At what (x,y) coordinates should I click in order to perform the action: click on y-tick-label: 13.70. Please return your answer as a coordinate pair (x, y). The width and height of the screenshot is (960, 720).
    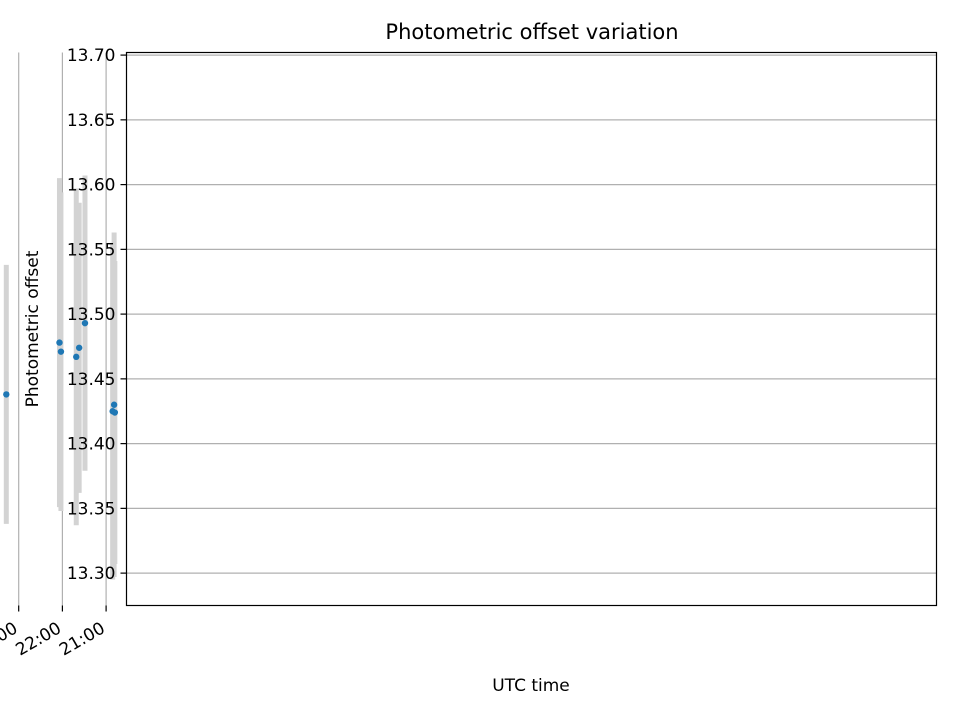
    Looking at the image, I should click on (91, 56).